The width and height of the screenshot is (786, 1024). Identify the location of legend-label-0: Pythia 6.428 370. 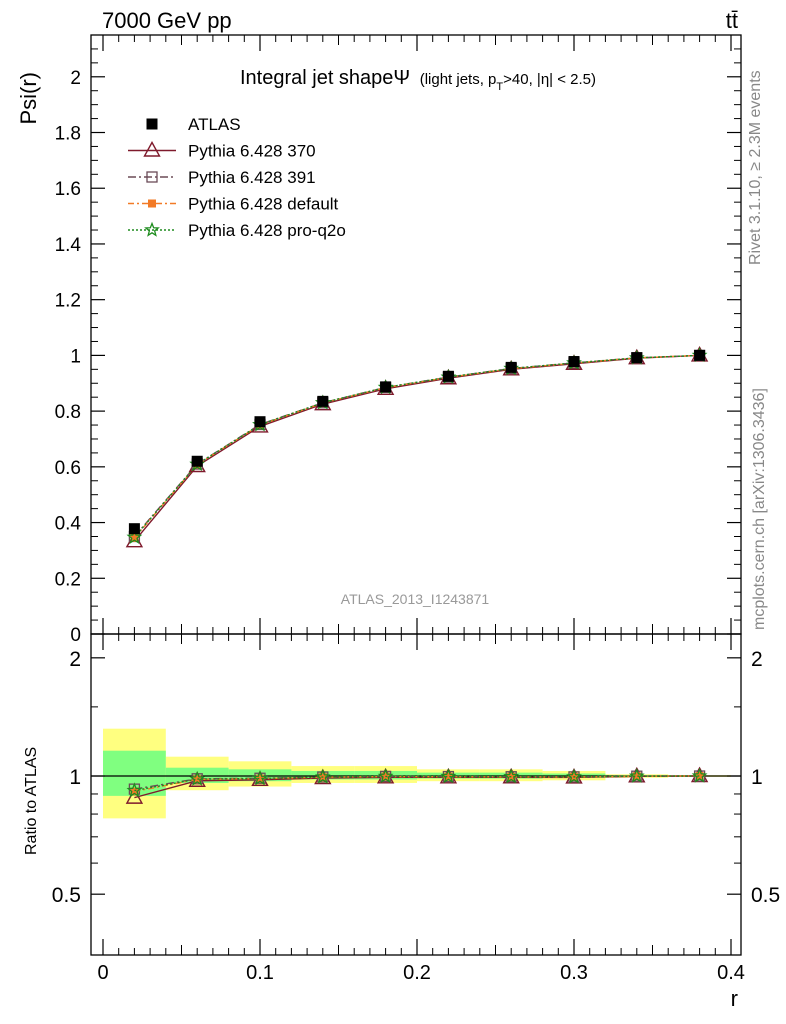
(252, 151).